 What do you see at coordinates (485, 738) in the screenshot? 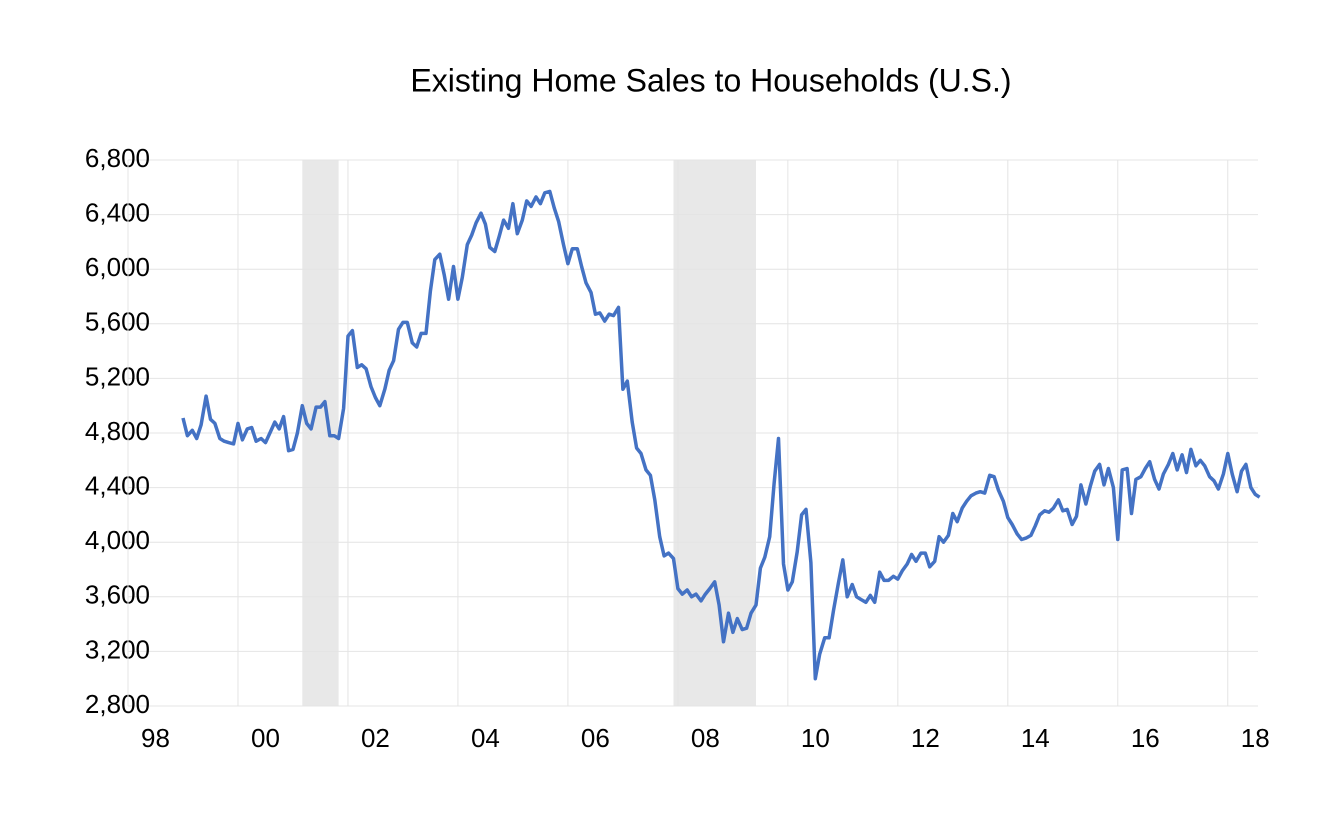
I see `x-tick-label: 04` at bounding box center [485, 738].